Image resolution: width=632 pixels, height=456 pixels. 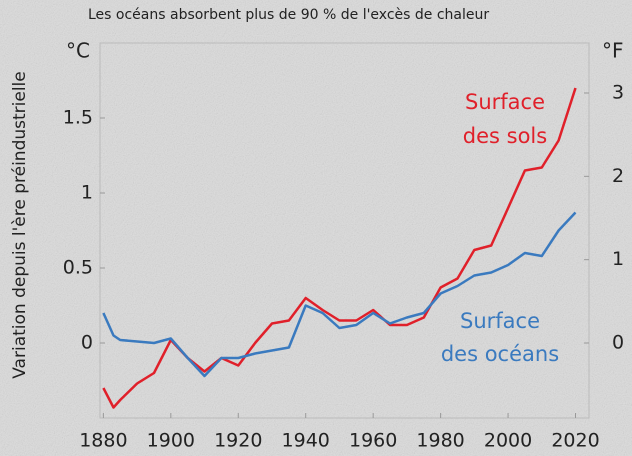 I want to click on x-tick-label: 1940, so click(x=306, y=441).